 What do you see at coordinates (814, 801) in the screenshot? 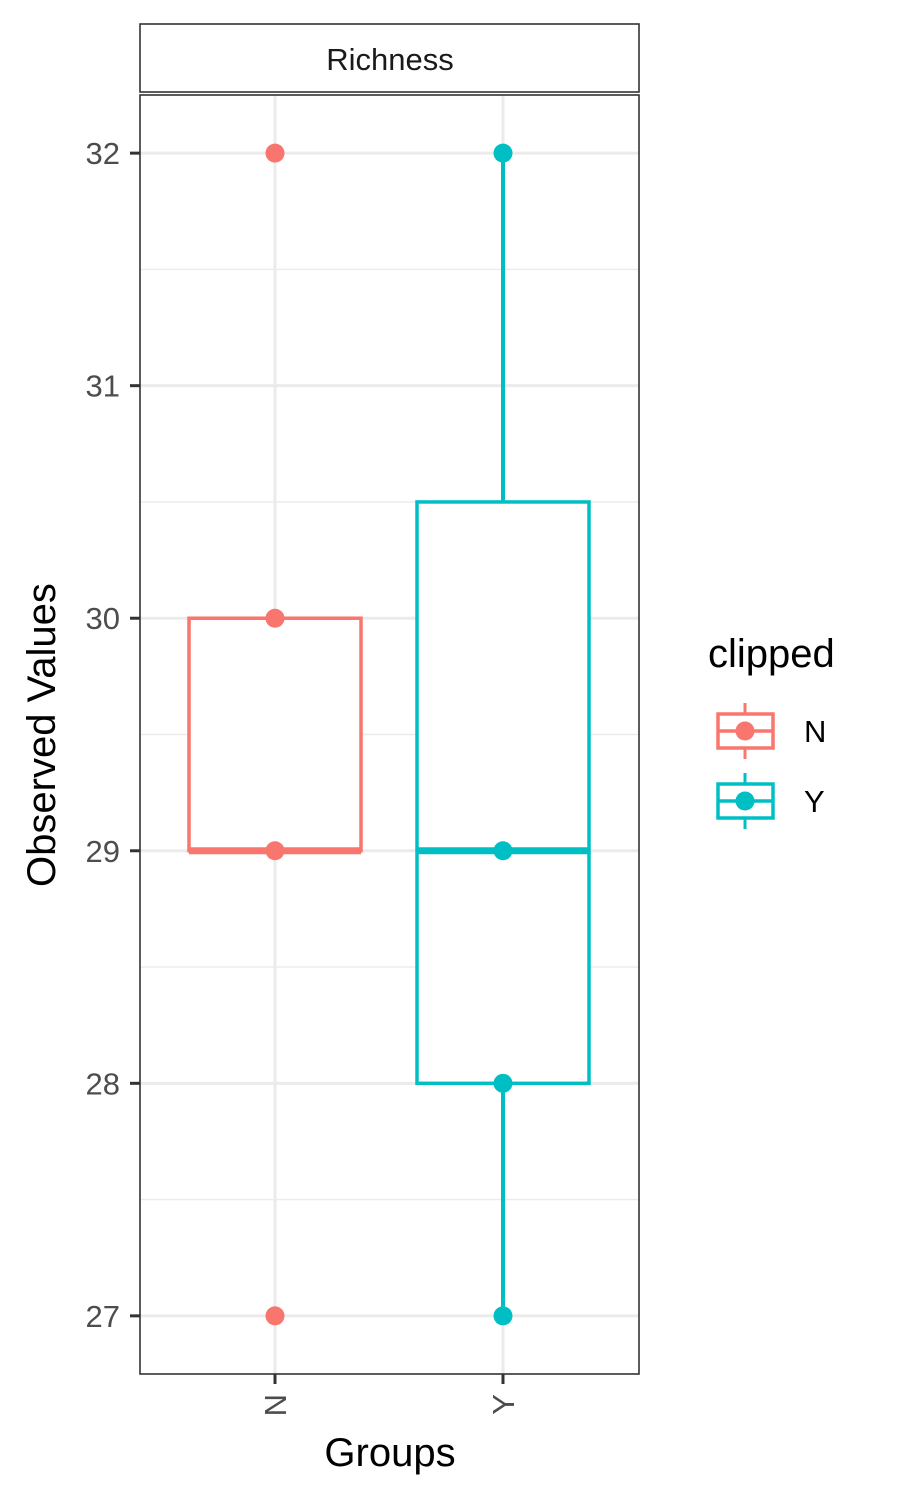
I see `legend-label: Y` at bounding box center [814, 801].